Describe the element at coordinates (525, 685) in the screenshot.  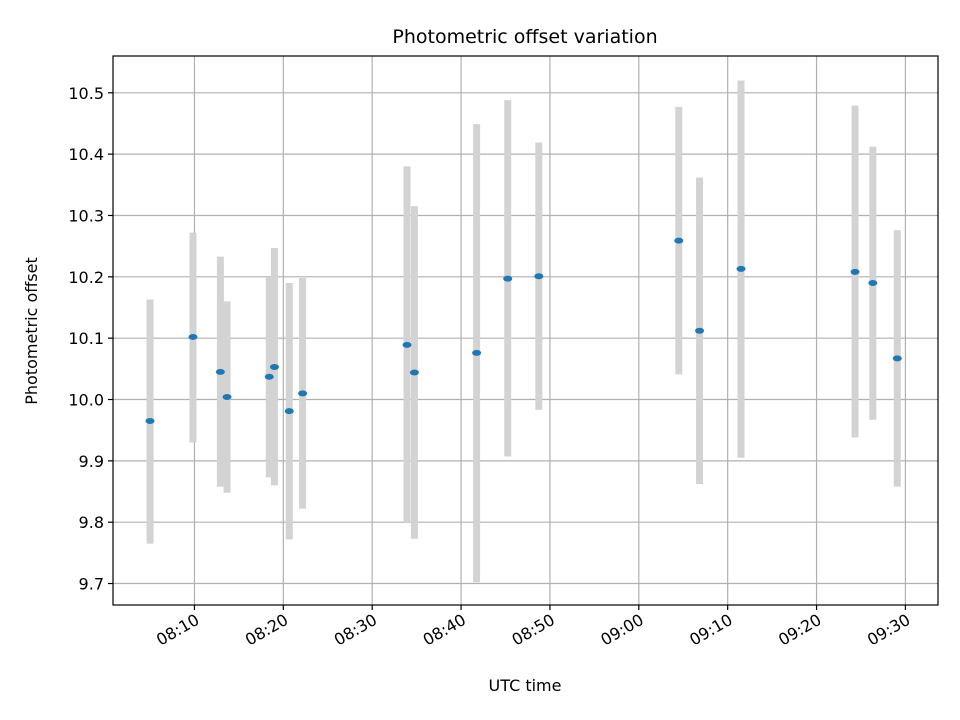
I see `x-axis-label: UTC time` at that location.